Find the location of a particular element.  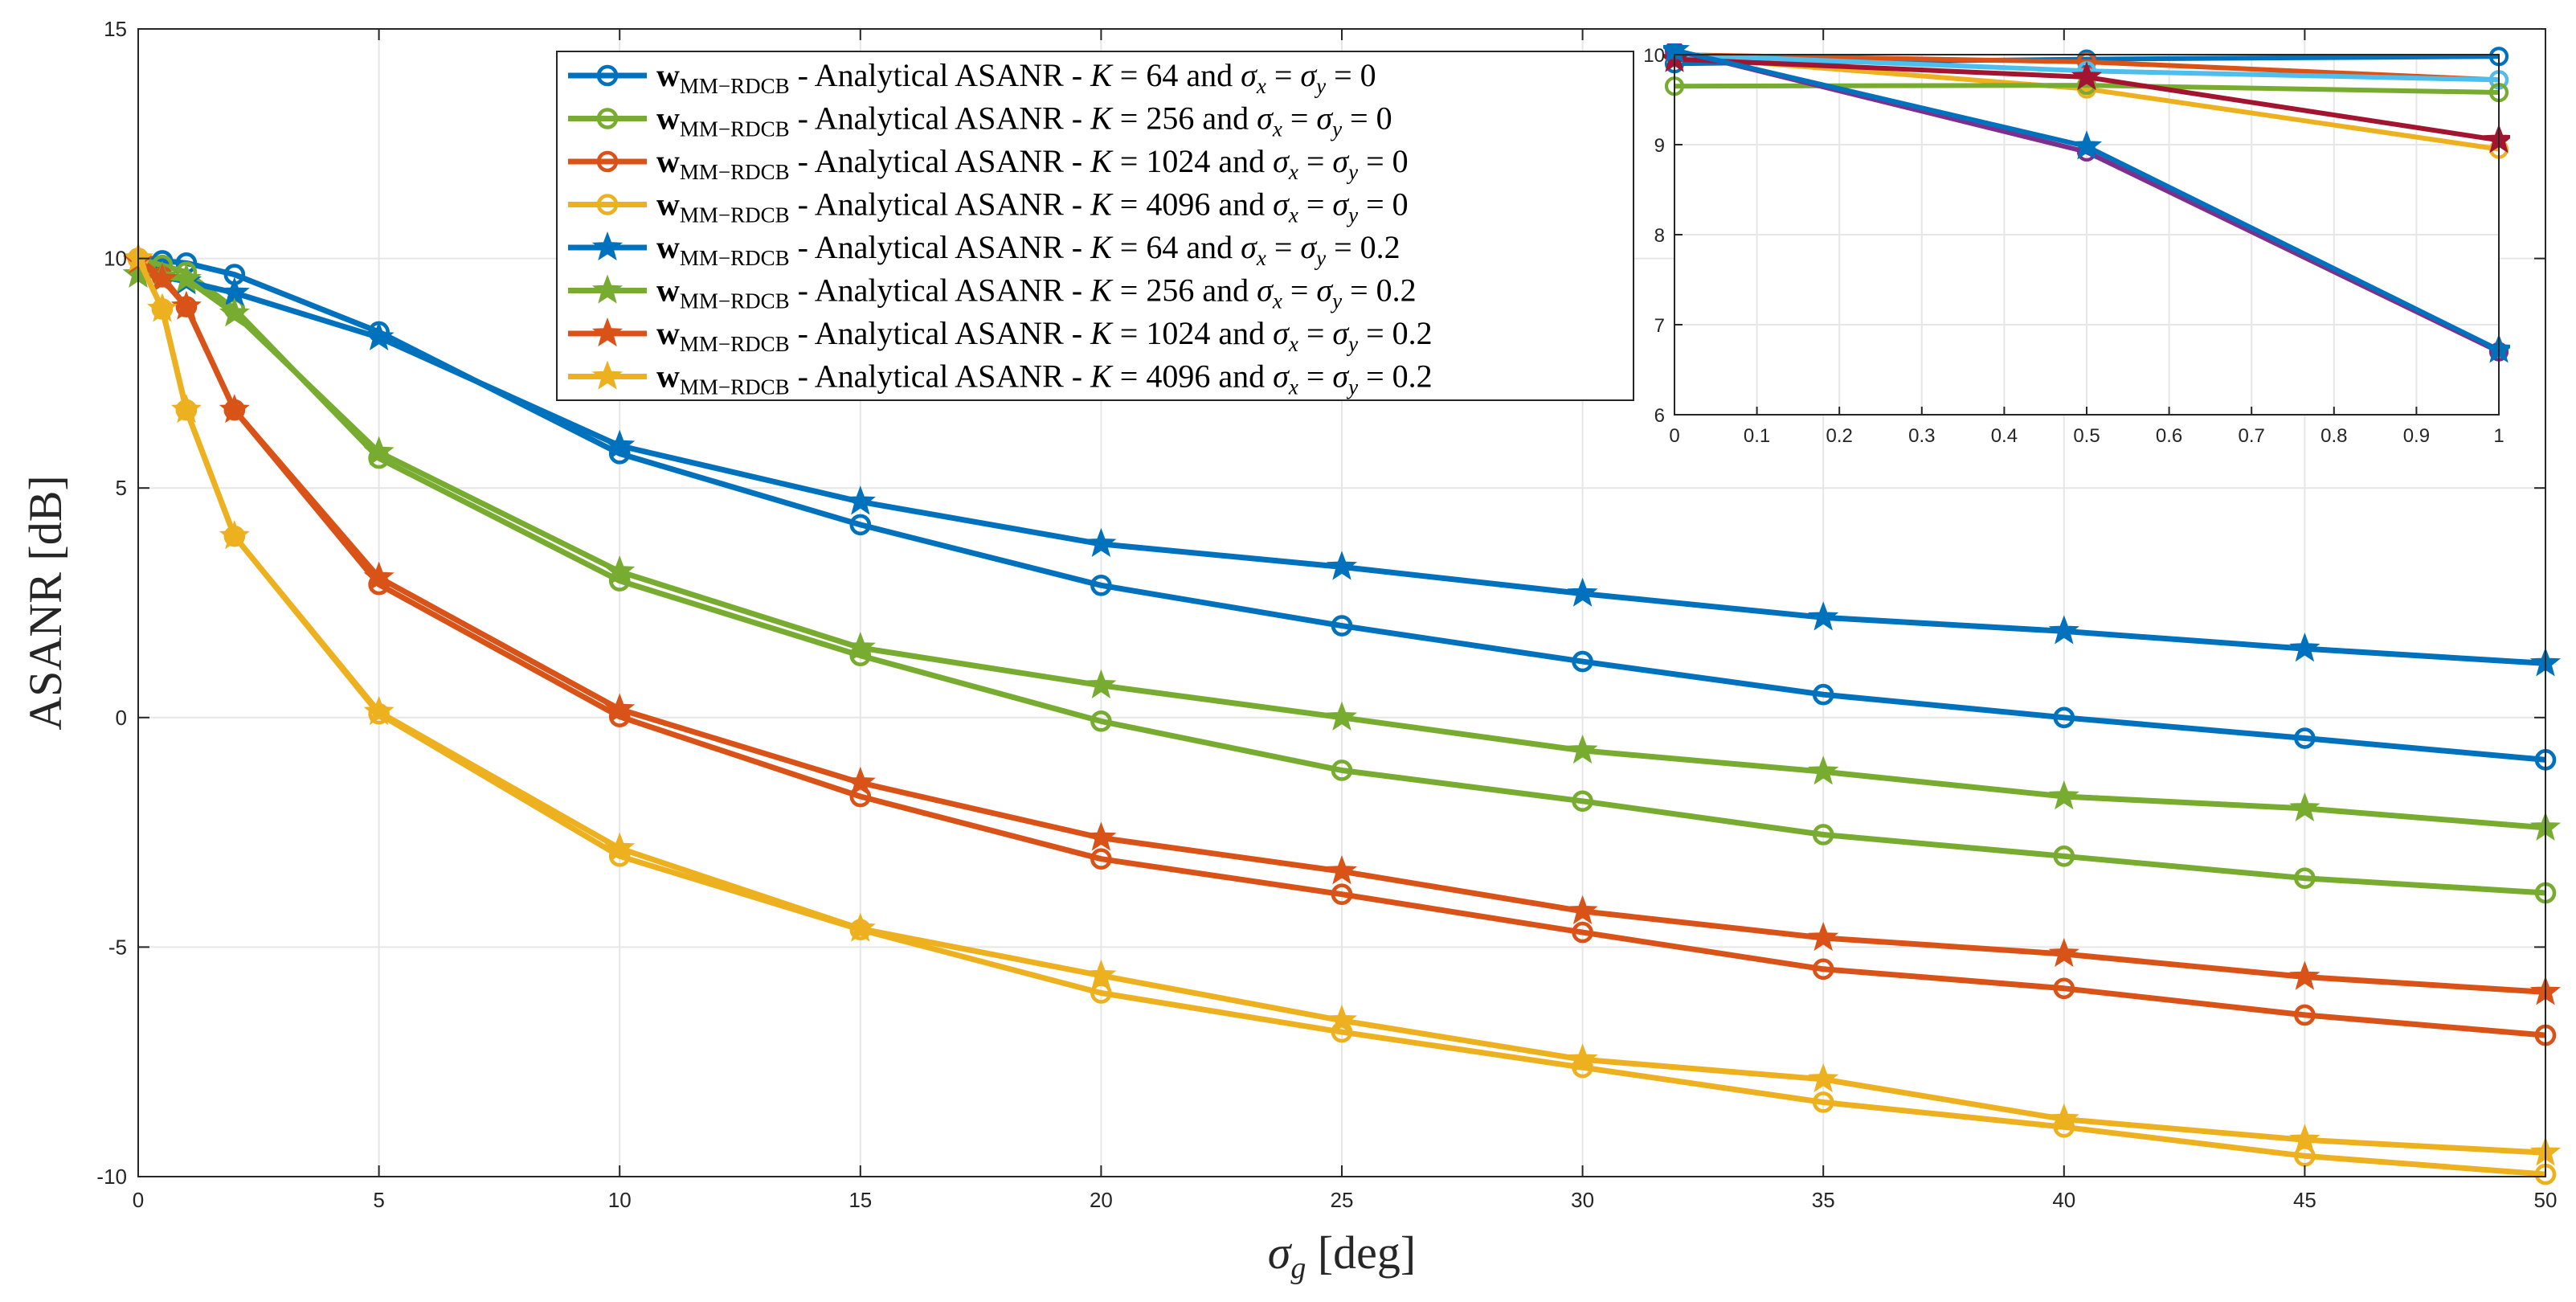

x-axis-unit: [deg] is located at coordinates (1361, 1252).